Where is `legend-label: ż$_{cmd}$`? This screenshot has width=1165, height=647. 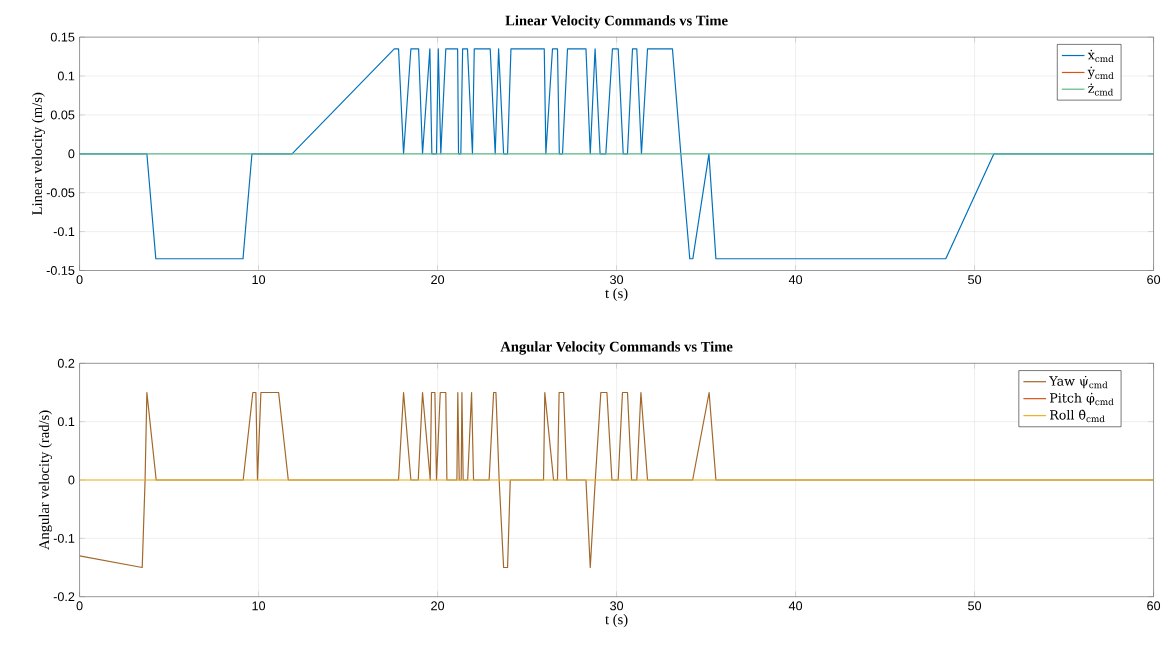 legend-label: ż$_{cmd}$ is located at coordinates (1101, 89).